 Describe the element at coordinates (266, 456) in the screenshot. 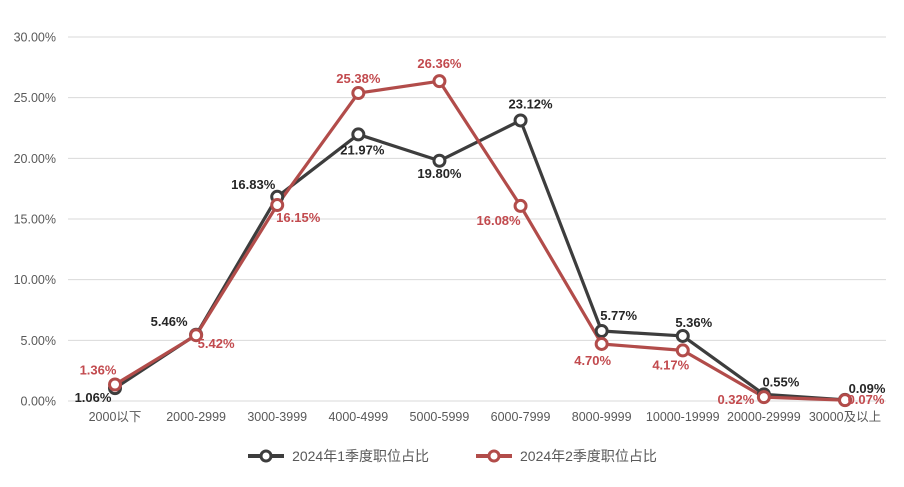

I see `q1-line-marker-icon` at that location.